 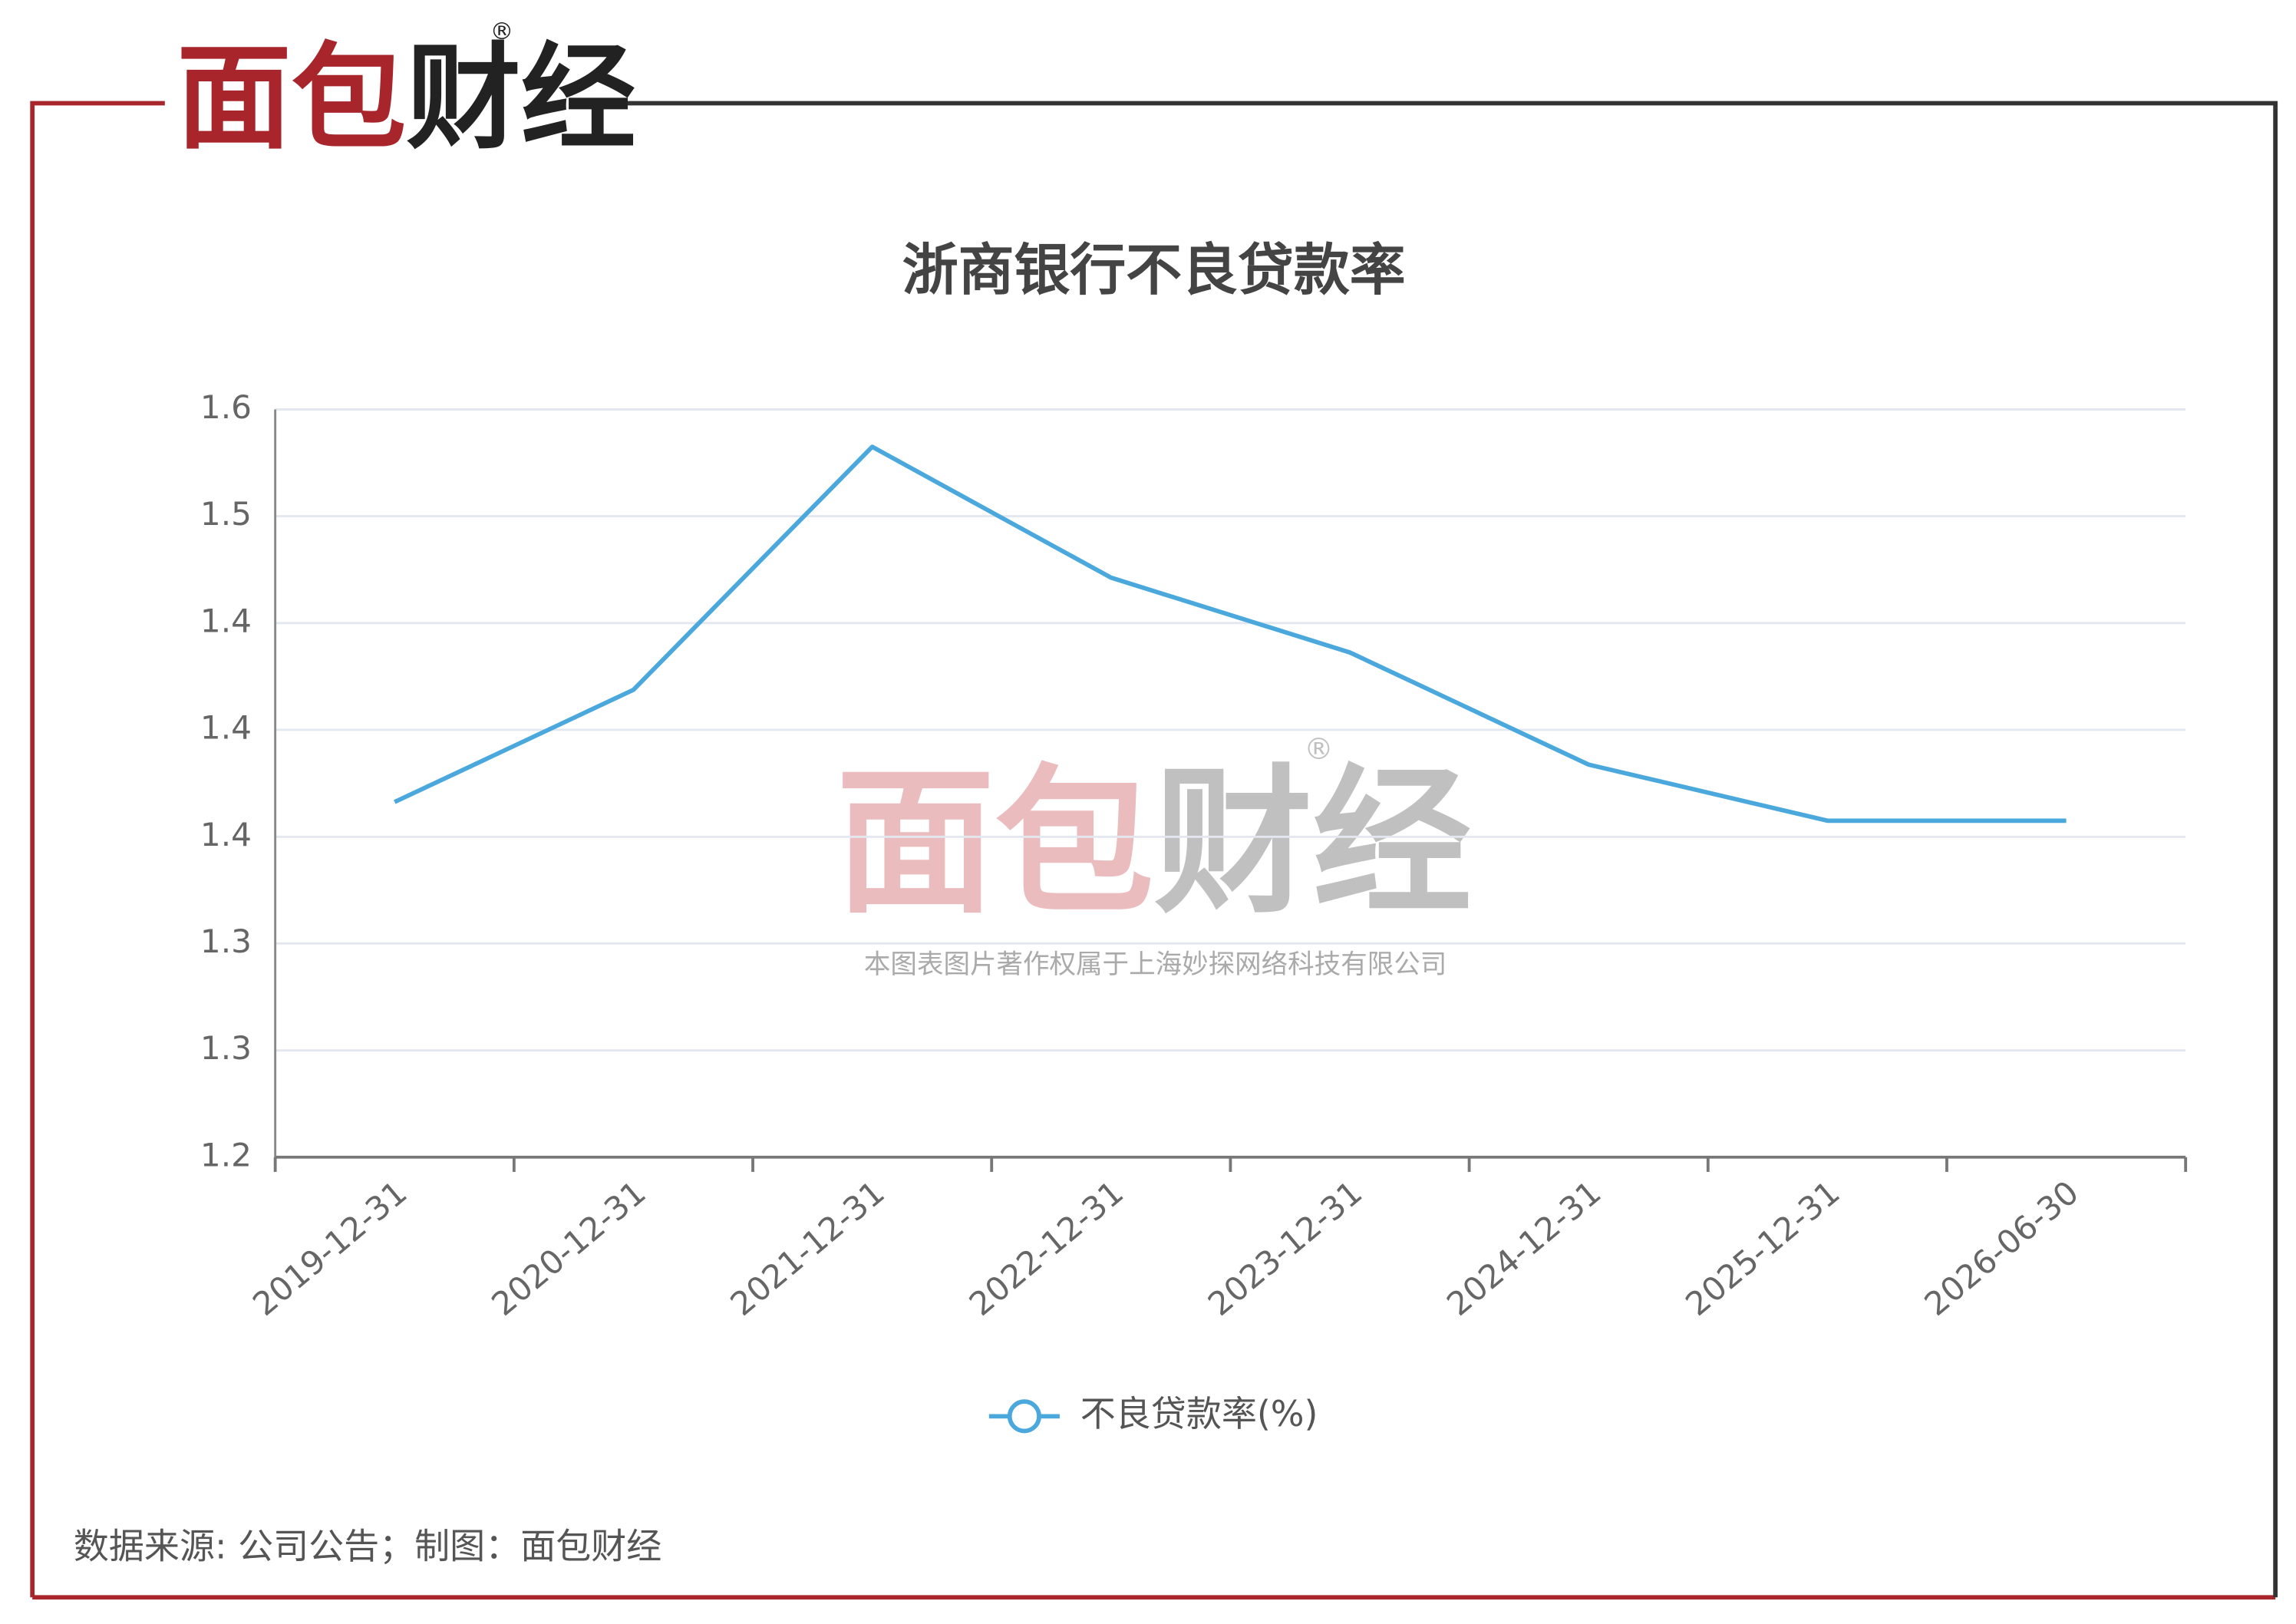 What do you see at coordinates (502, 32) in the screenshot?
I see `logo-mark: ®` at bounding box center [502, 32].